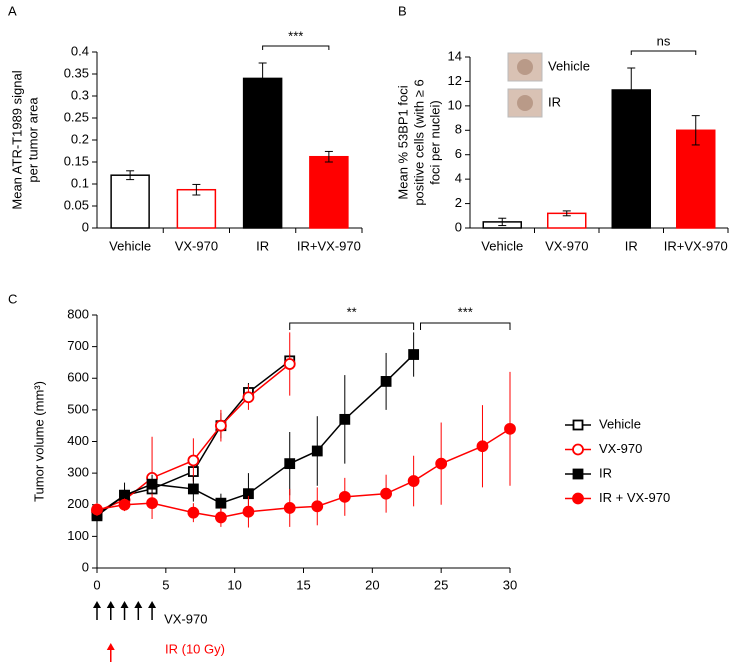 The image size is (738, 665). I want to click on panel-label: C, so click(12, 298).